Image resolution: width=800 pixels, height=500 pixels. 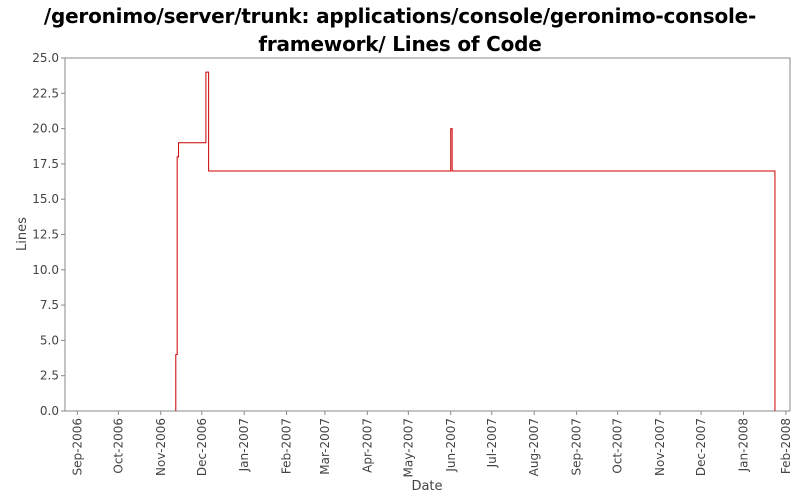 I want to click on x-tick-label: Dec-2006, so click(x=202, y=447).